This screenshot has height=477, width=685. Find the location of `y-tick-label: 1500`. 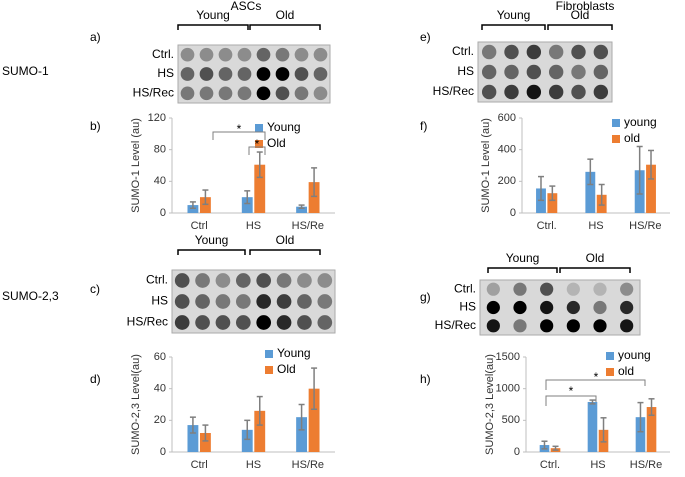

y-tick-label: 1500 is located at coordinates (508, 357).